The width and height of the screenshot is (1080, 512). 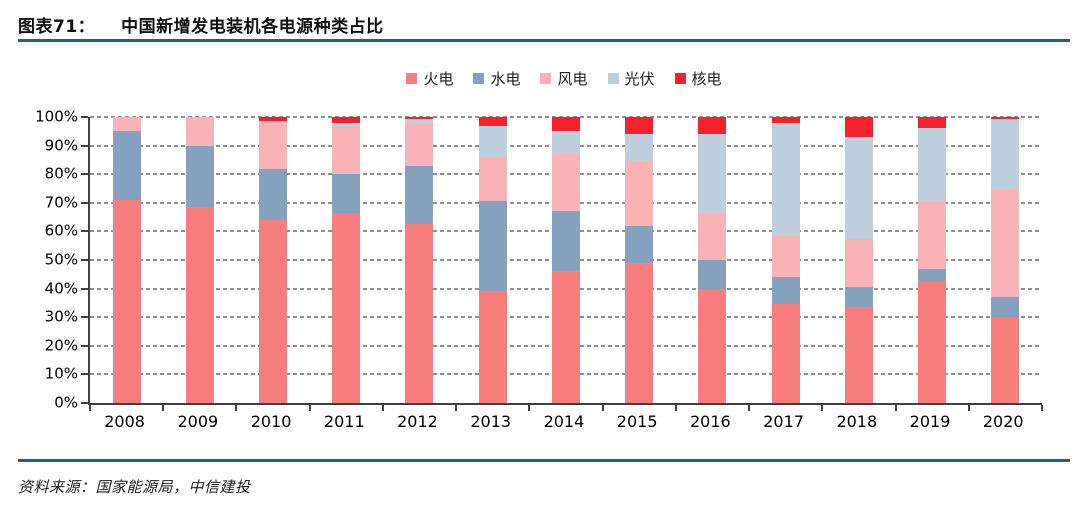 What do you see at coordinates (572, 79) in the screenshot?
I see `legend-label-wind: 风电` at bounding box center [572, 79].